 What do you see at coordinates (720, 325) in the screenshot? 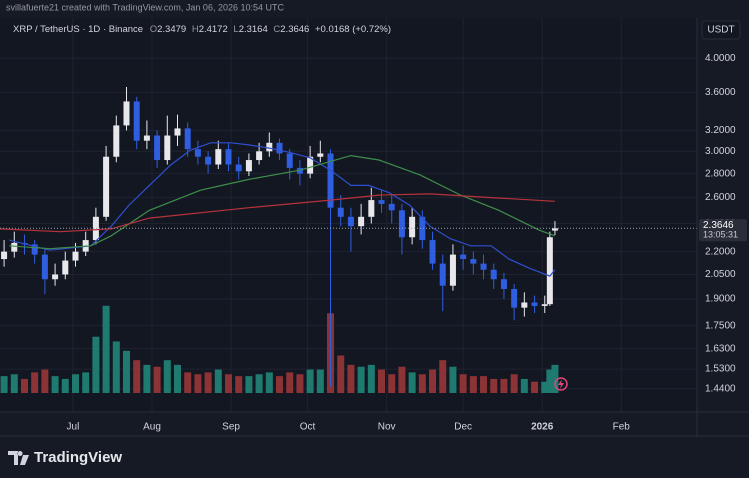
I see `y-tick-label: 1.7500` at bounding box center [720, 325].